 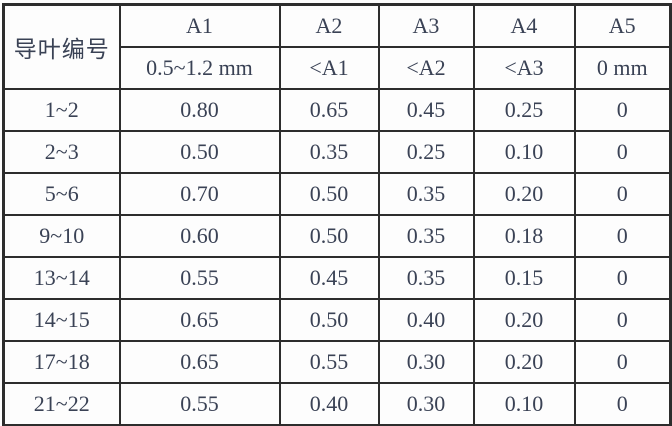 I want to click on table-row: 9~10 0.60 0.50 0.35 0.18 0, so click(x=337, y=236).